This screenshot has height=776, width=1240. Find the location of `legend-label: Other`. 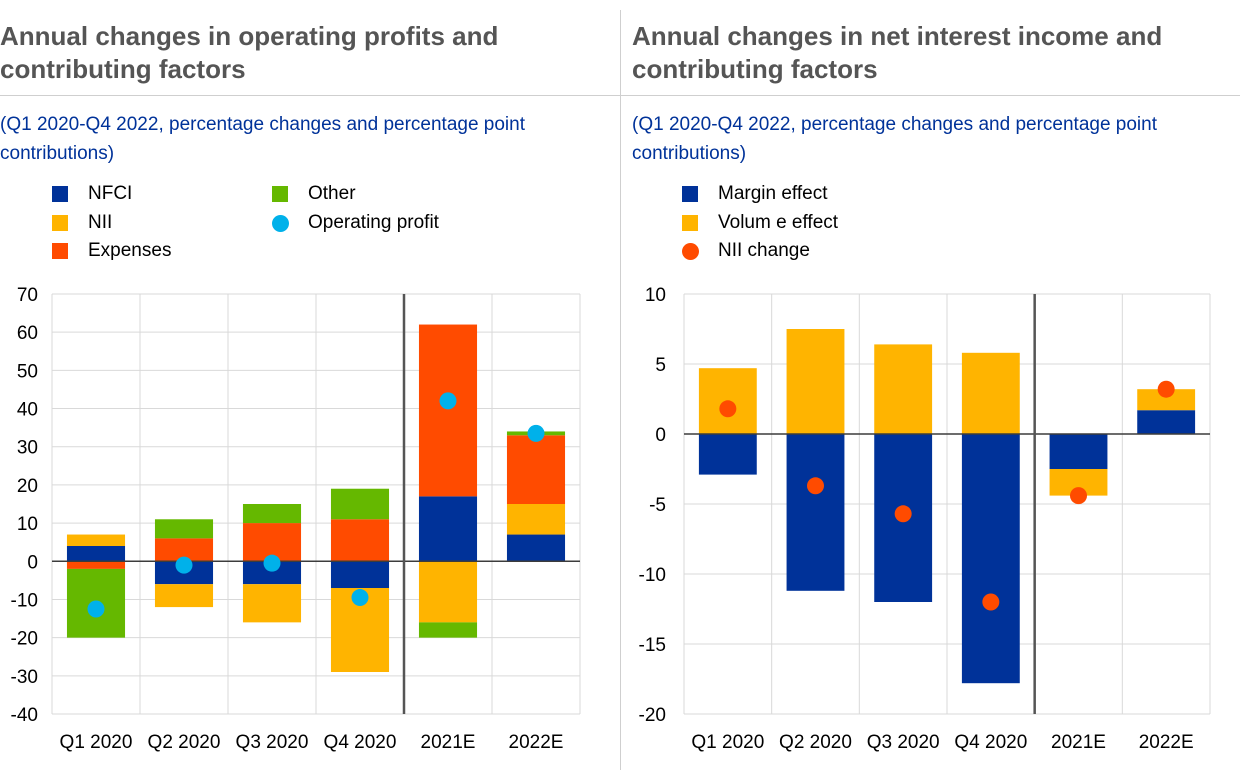

legend-label: Other is located at coordinates (332, 193).